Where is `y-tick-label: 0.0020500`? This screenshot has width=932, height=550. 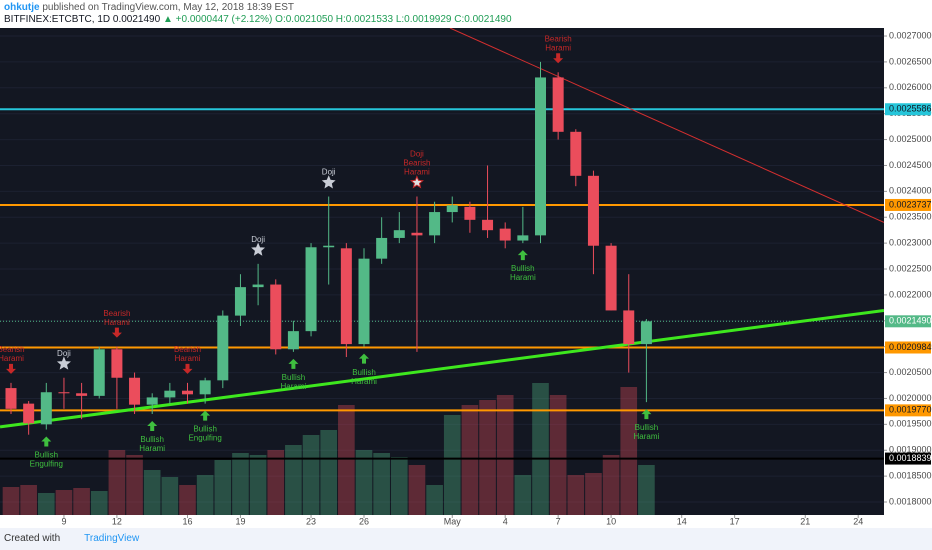
y-tick-label: 0.0020500 is located at coordinates (910, 372).